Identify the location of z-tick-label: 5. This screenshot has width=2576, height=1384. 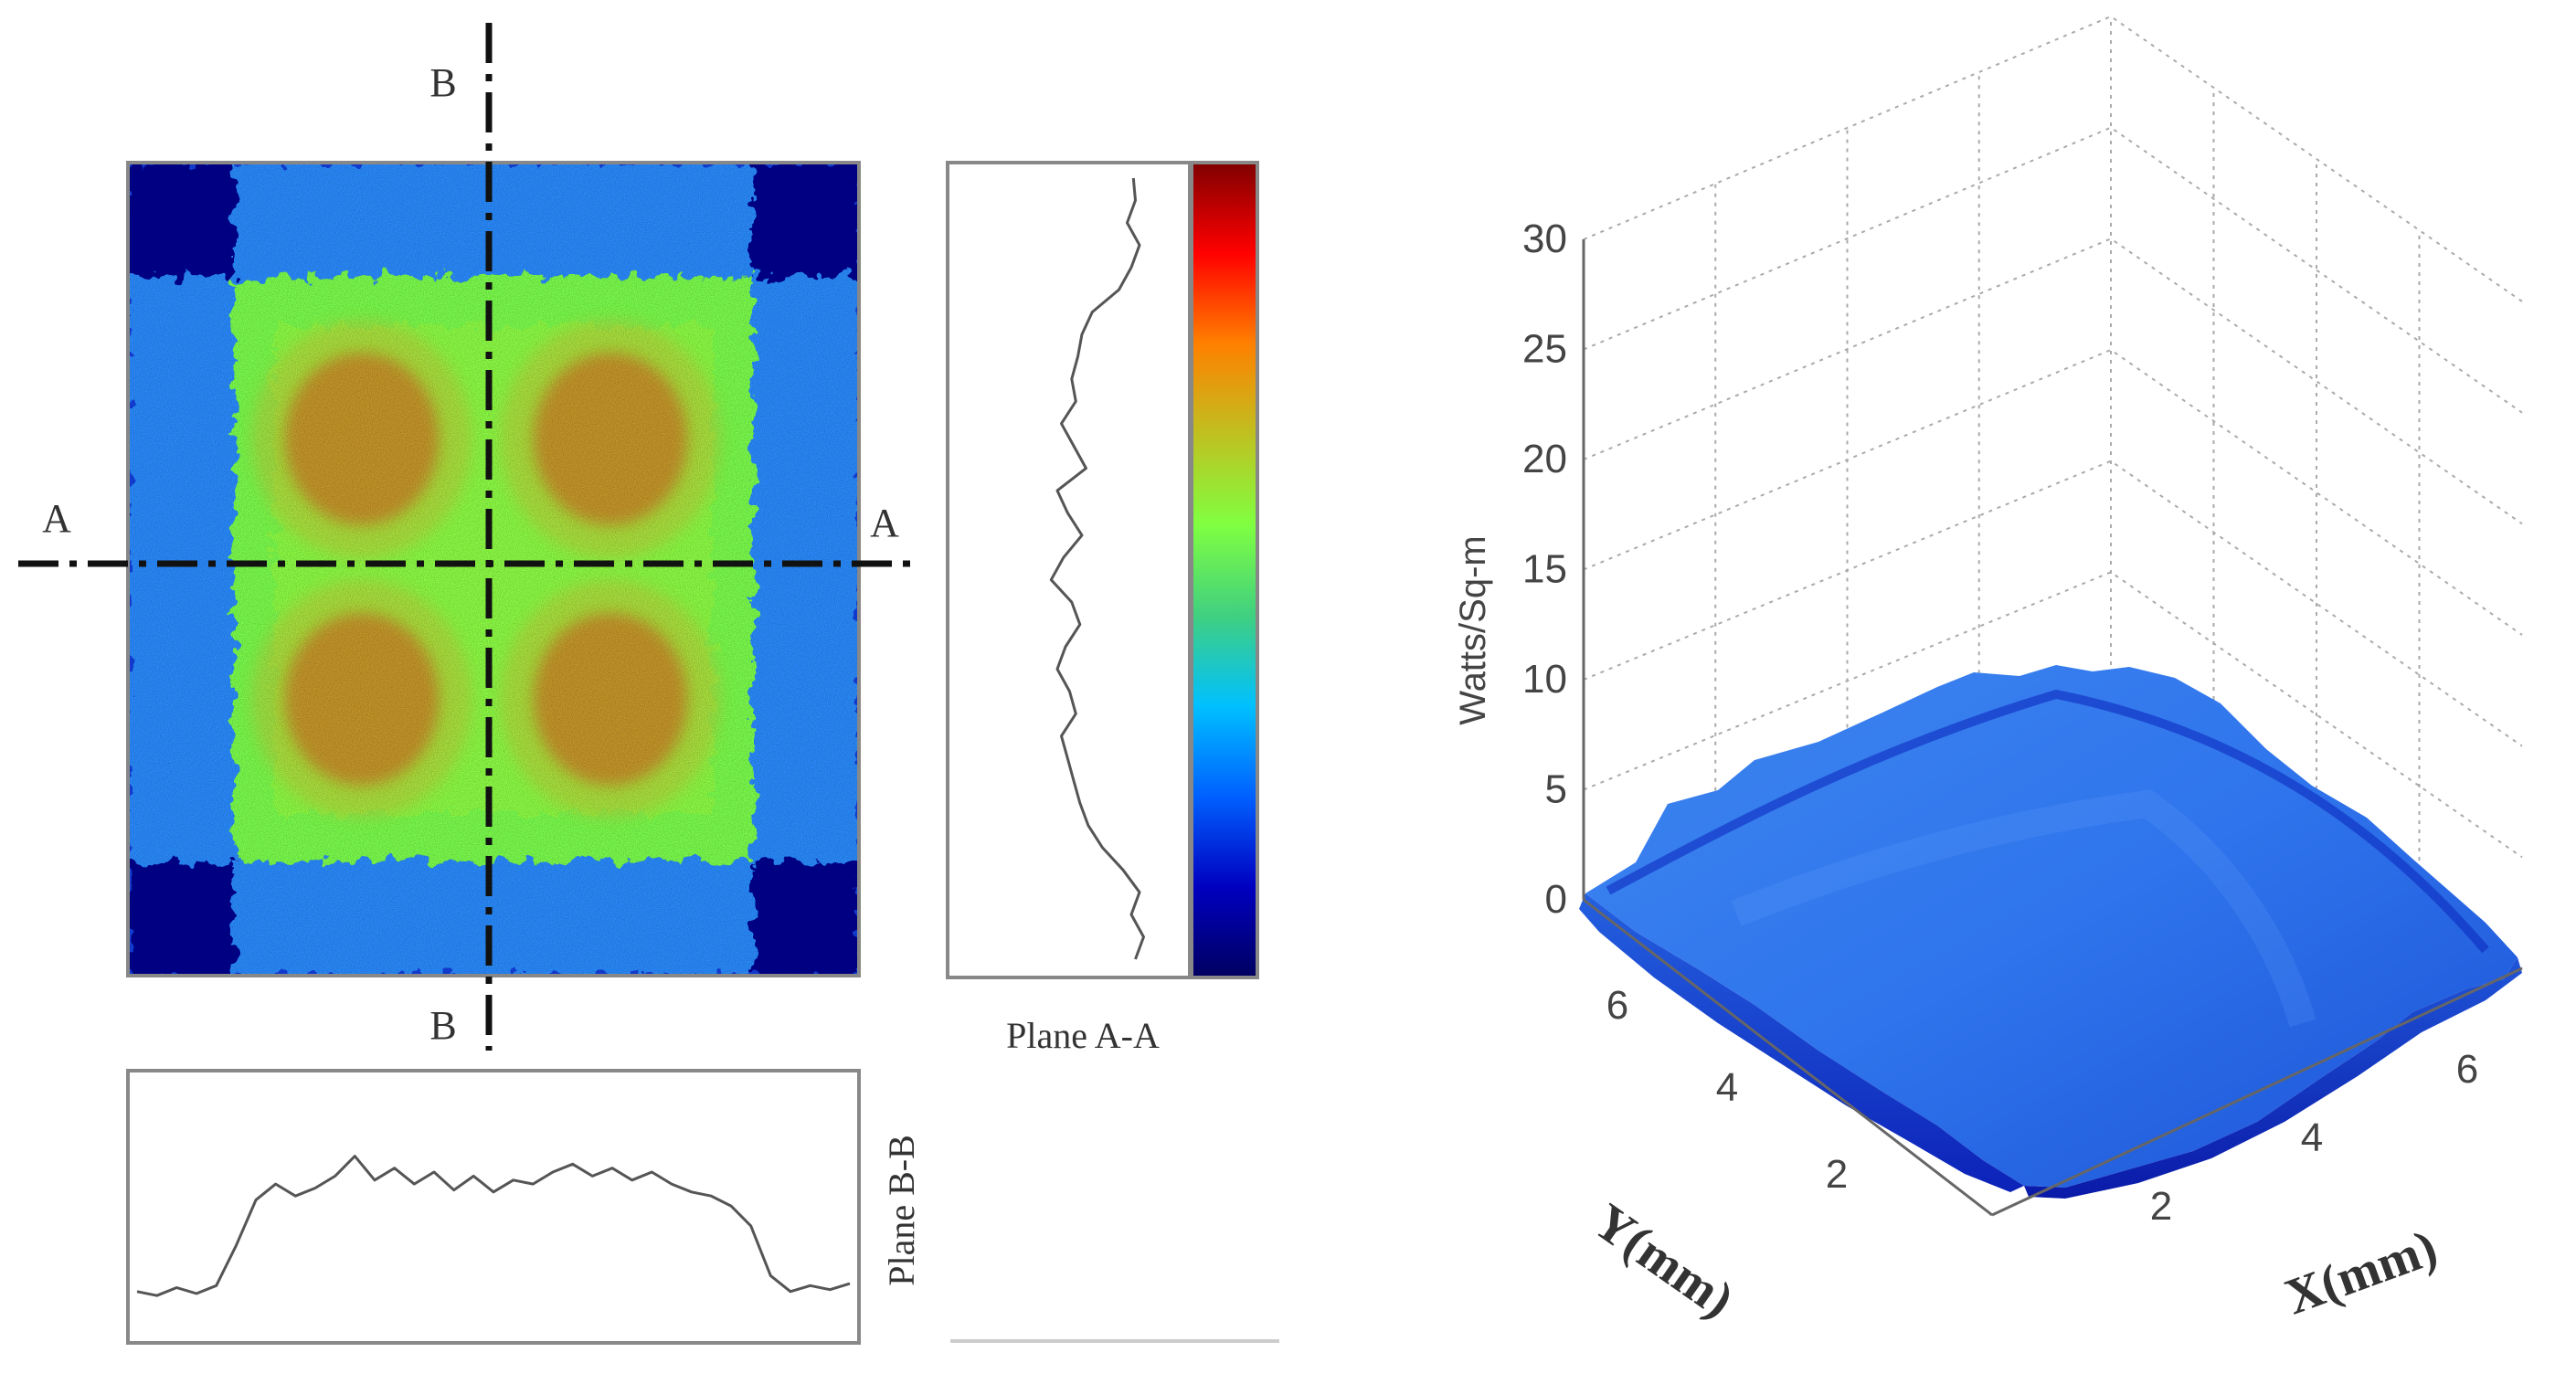
(1556, 789).